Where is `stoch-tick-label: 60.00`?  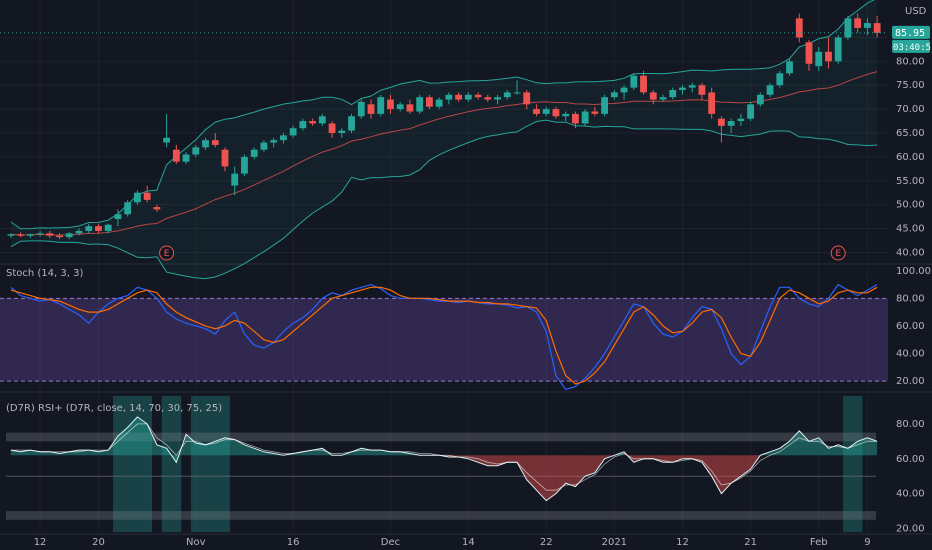
stoch-tick-label: 60.00 is located at coordinates (910, 326).